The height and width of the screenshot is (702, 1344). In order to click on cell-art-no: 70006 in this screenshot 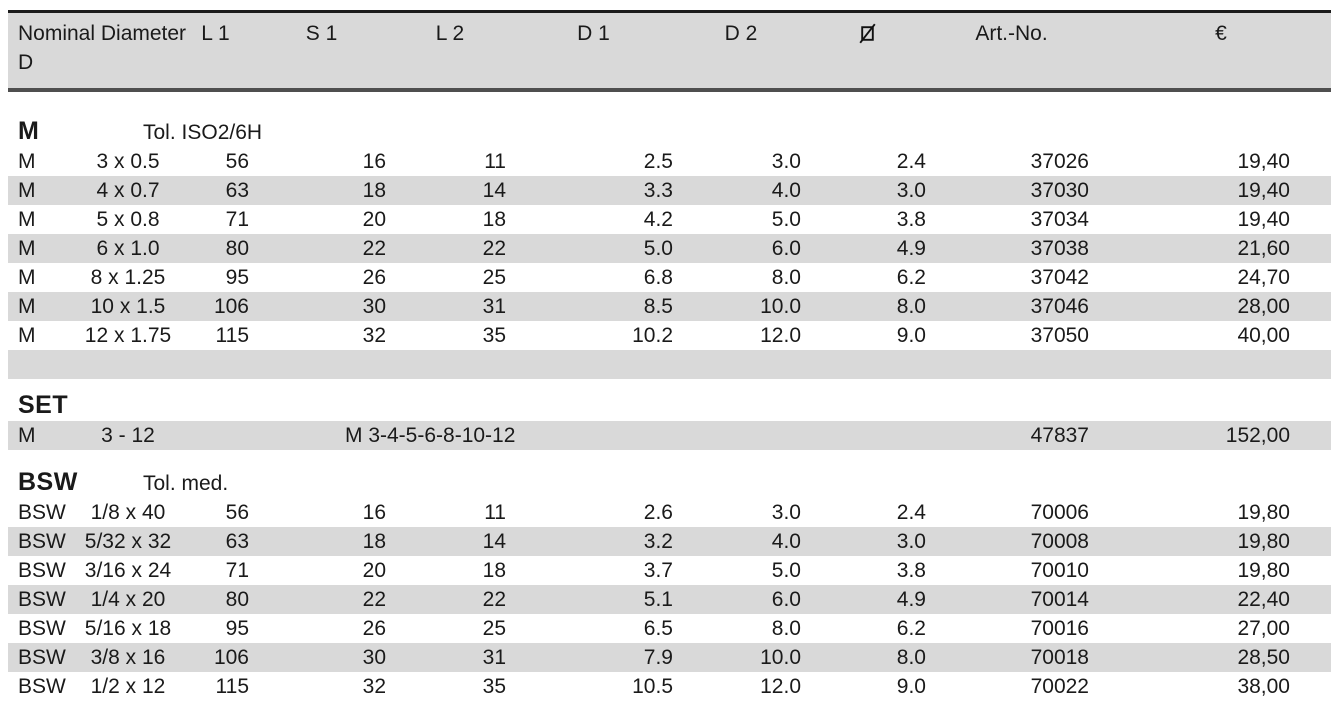, I will do `click(1011, 512)`.